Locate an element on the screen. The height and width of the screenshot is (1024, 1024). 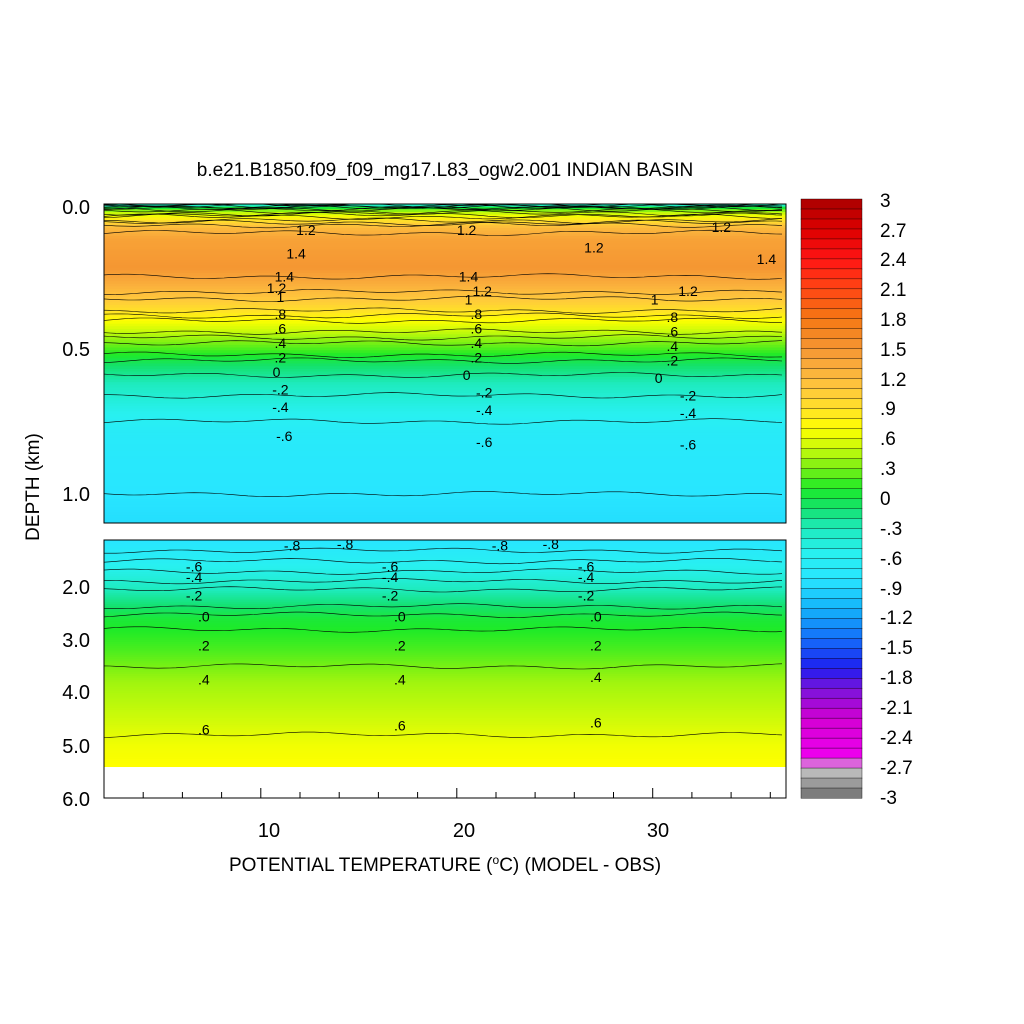
y-tick-label: 0.0 is located at coordinates (76, 208).